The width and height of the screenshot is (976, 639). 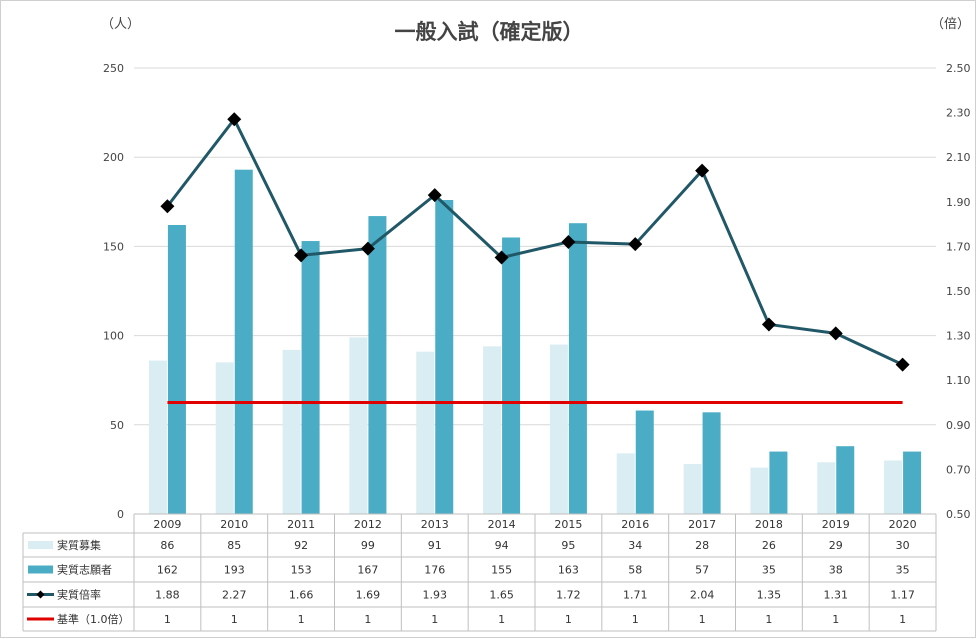 I want to click on data-label: 1.93, so click(x=435, y=595).